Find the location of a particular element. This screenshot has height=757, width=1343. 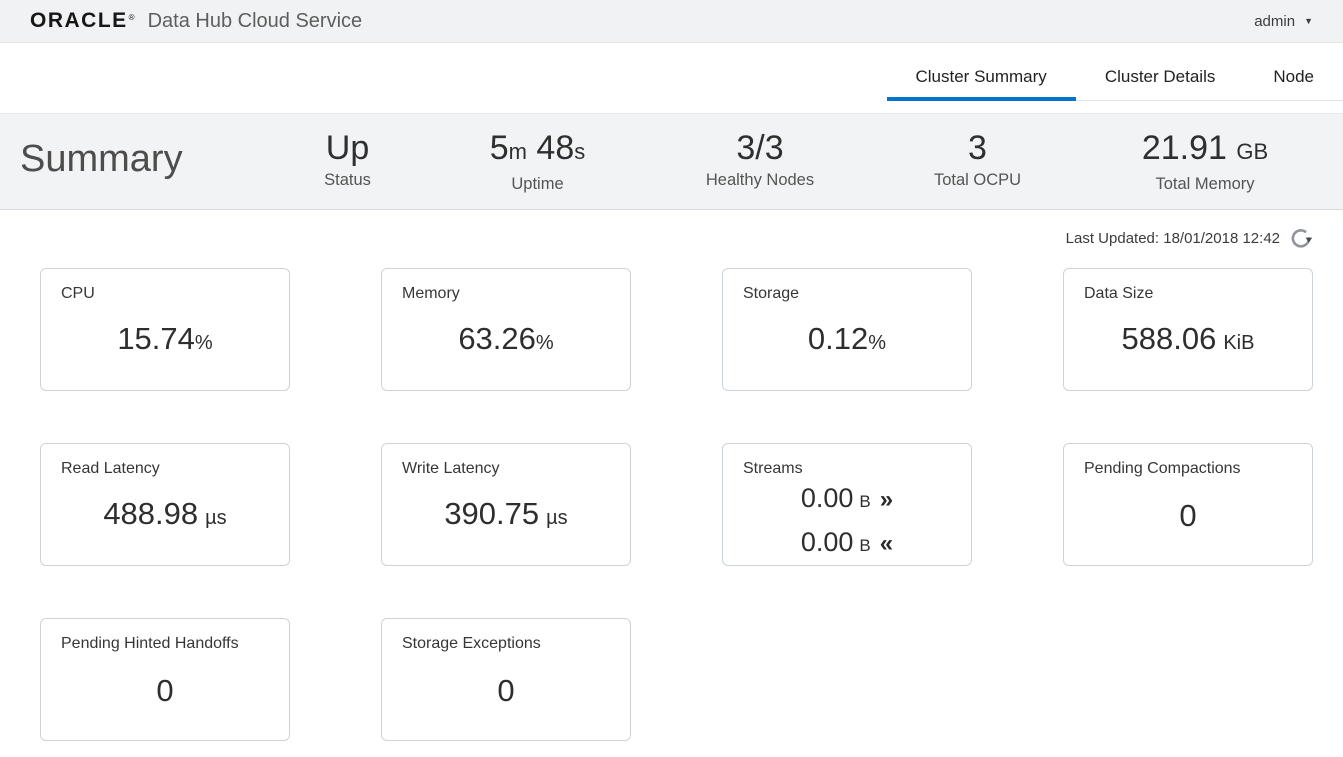

tab-cluster-details: Cluster Details is located at coordinates (1160, 78).